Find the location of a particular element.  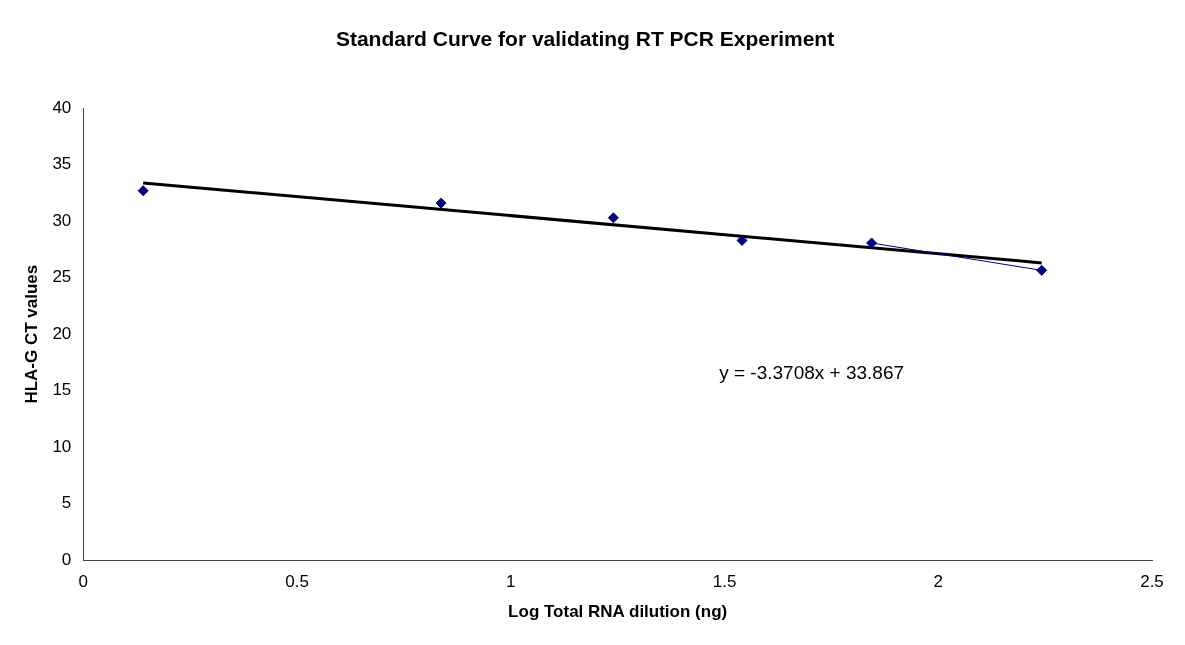

y-tick-label: 15 is located at coordinates (62, 390).